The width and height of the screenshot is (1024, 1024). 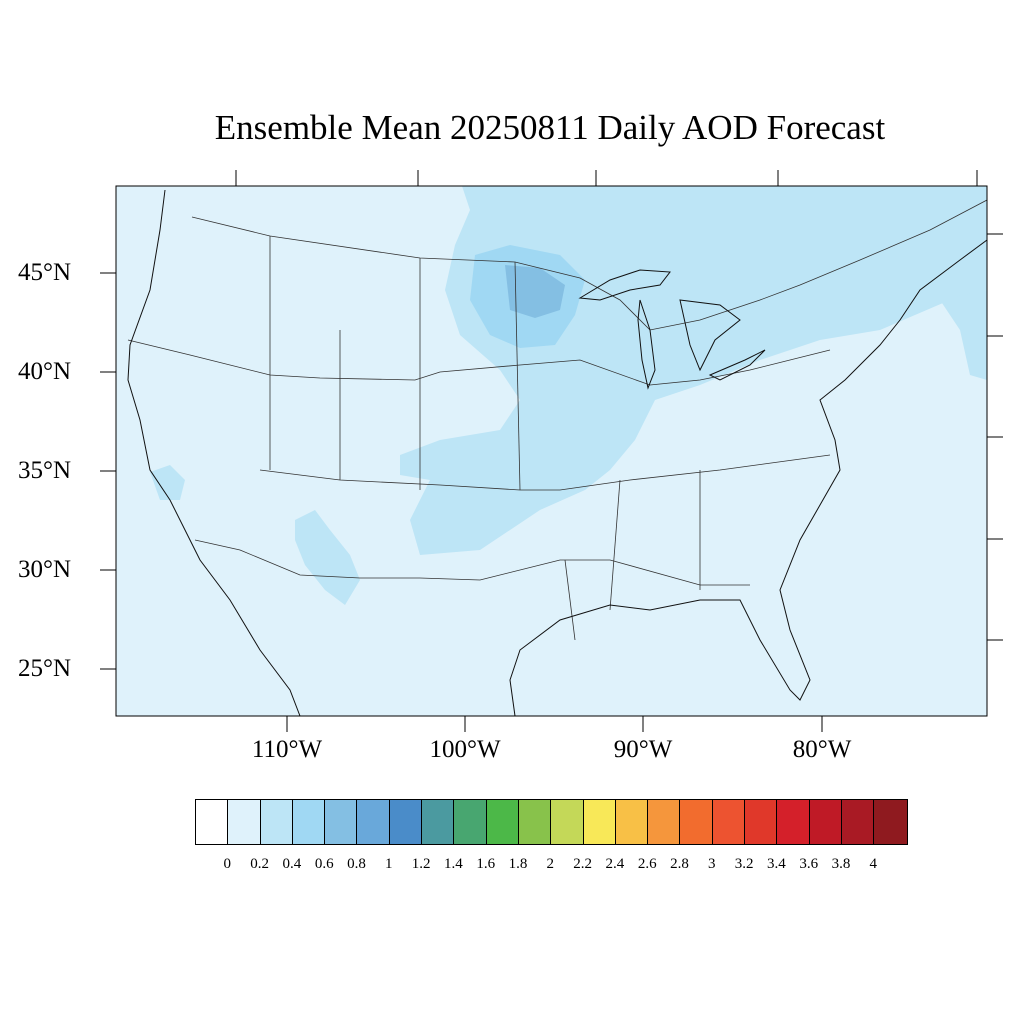 What do you see at coordinates (809, 864) in the screenshot?
I see `colorbar-tick-label: 3.6` at bounding box center [809, 864].